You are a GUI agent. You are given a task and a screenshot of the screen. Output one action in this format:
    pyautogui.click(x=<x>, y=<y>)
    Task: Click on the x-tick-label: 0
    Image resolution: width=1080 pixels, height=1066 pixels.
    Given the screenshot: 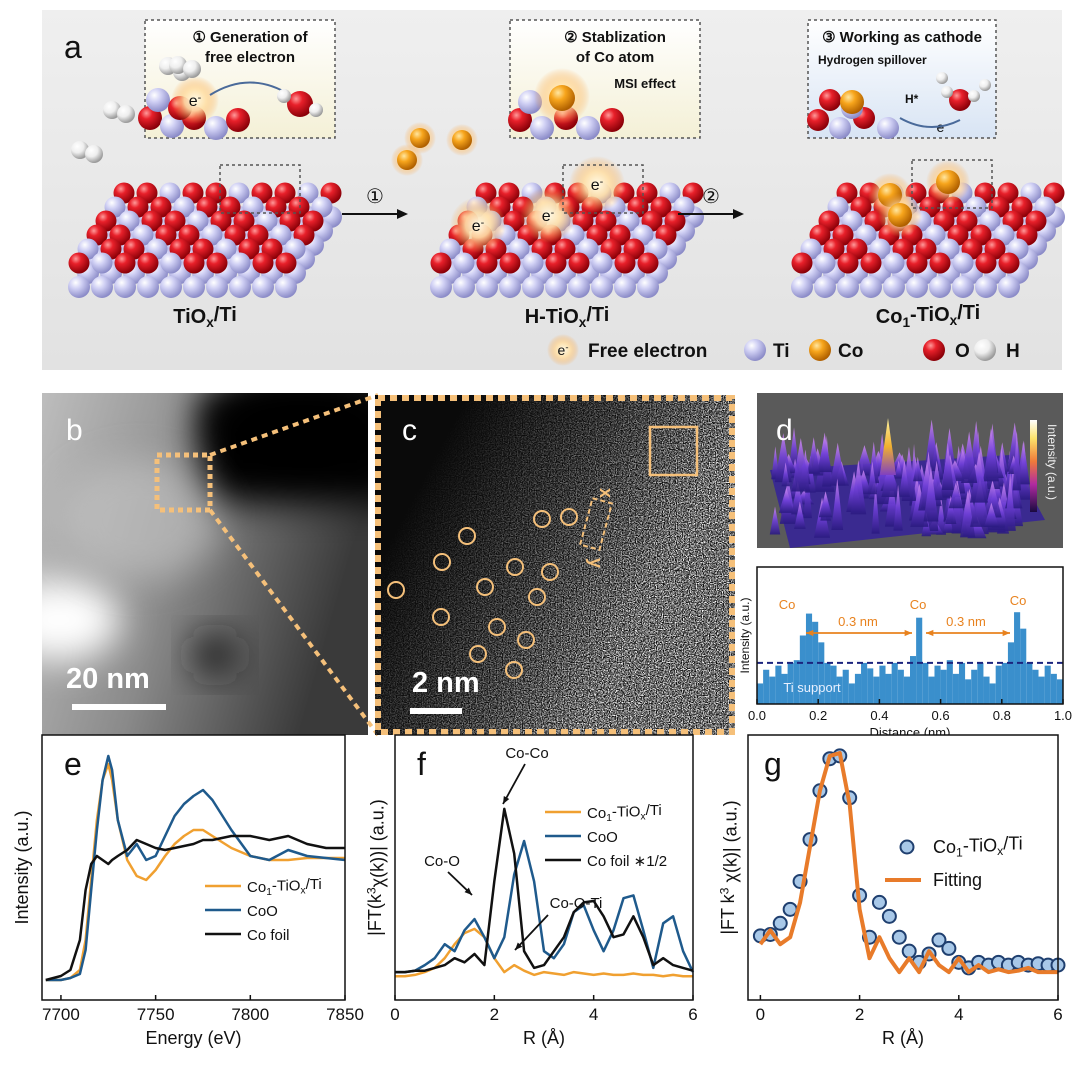 What is the action you would take?
    pyautogui.click(x=394, y=1014)
    